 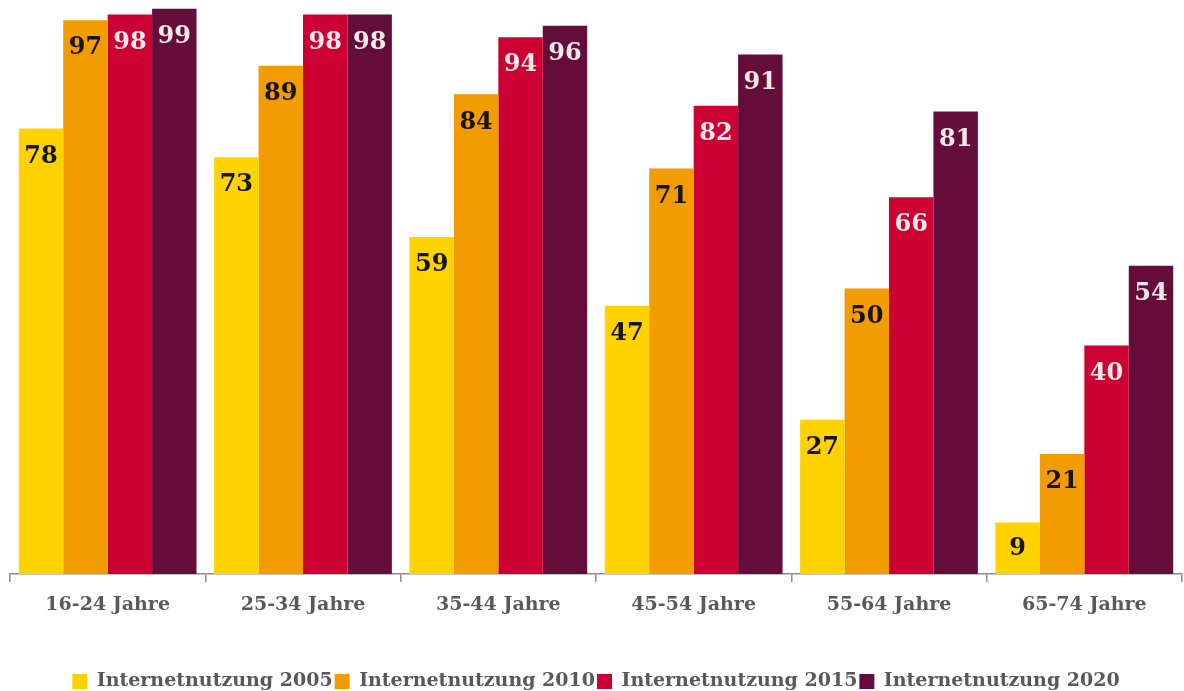 What do you see at coordinates (1151, 291) in the screenshot?
I see `data-label: 54` at bounding box center [1151, 291].